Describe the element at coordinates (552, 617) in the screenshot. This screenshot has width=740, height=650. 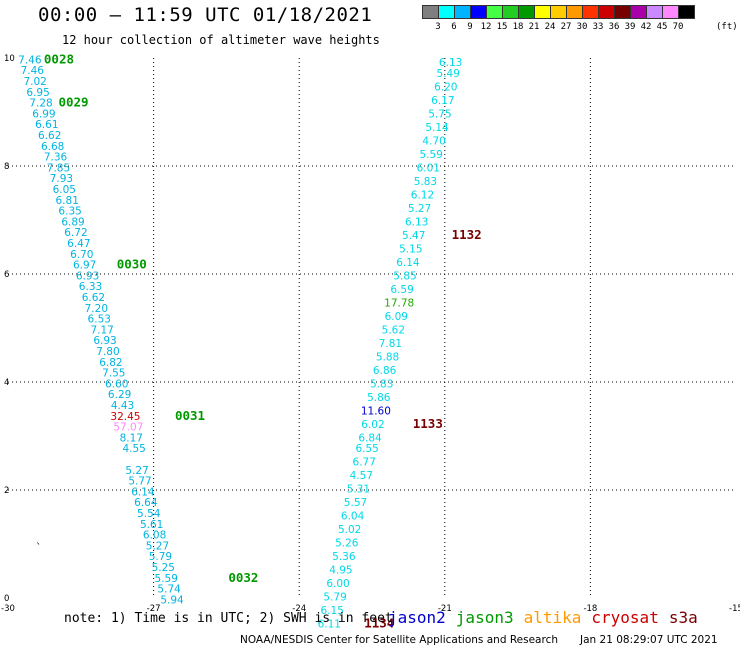
I see `legend-entry-altika: altika` at that location.